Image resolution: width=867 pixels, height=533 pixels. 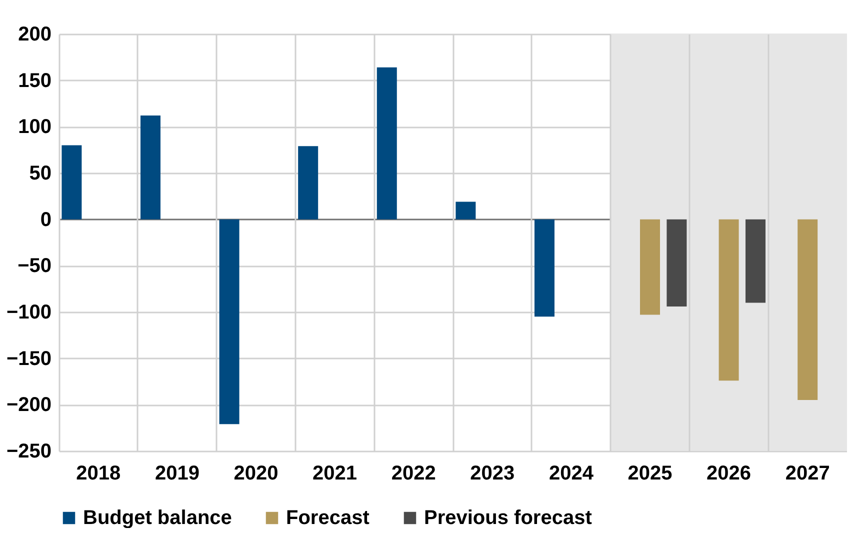 What do you see at coordinates (40, 173) in the screenshot?
I see `y-tick-label: 50` at bounding box center [40, 173].